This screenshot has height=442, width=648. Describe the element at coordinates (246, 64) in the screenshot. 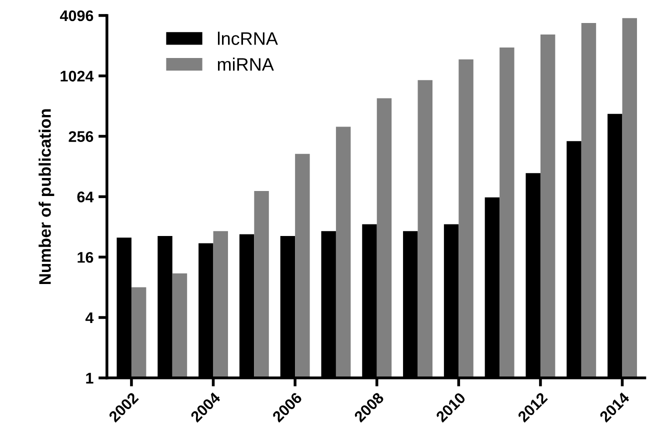

I see `legend-label: miRNA` at that location.